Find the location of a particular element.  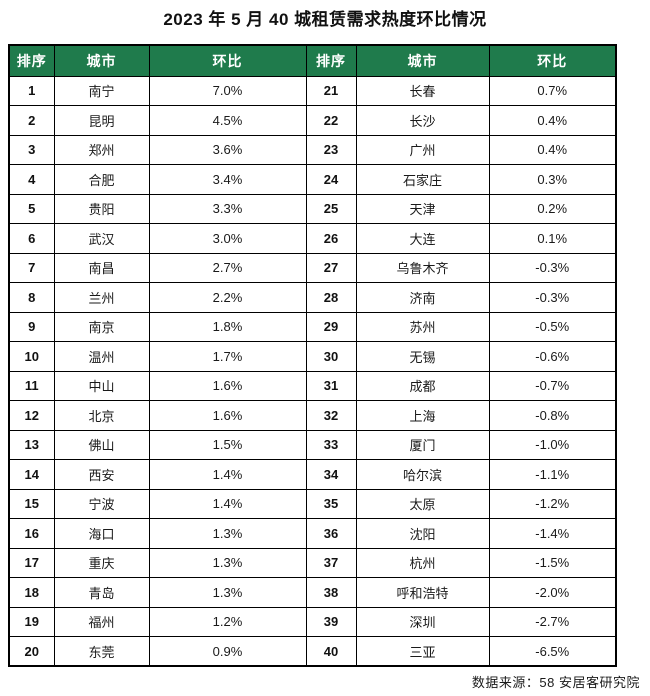

rank-cell-left: 18 is located at coordinates (31, 592).